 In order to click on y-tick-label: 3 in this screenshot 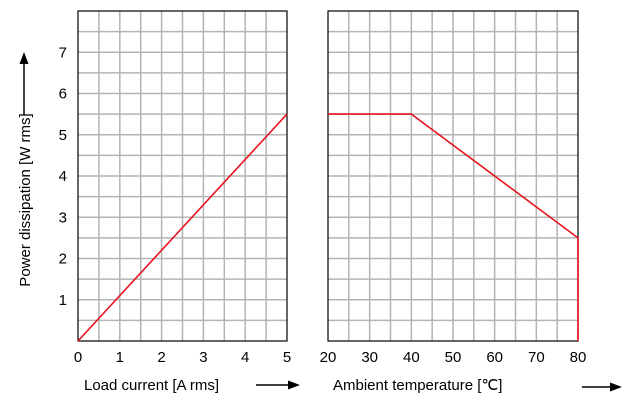, I will do `click(63, 217)`.